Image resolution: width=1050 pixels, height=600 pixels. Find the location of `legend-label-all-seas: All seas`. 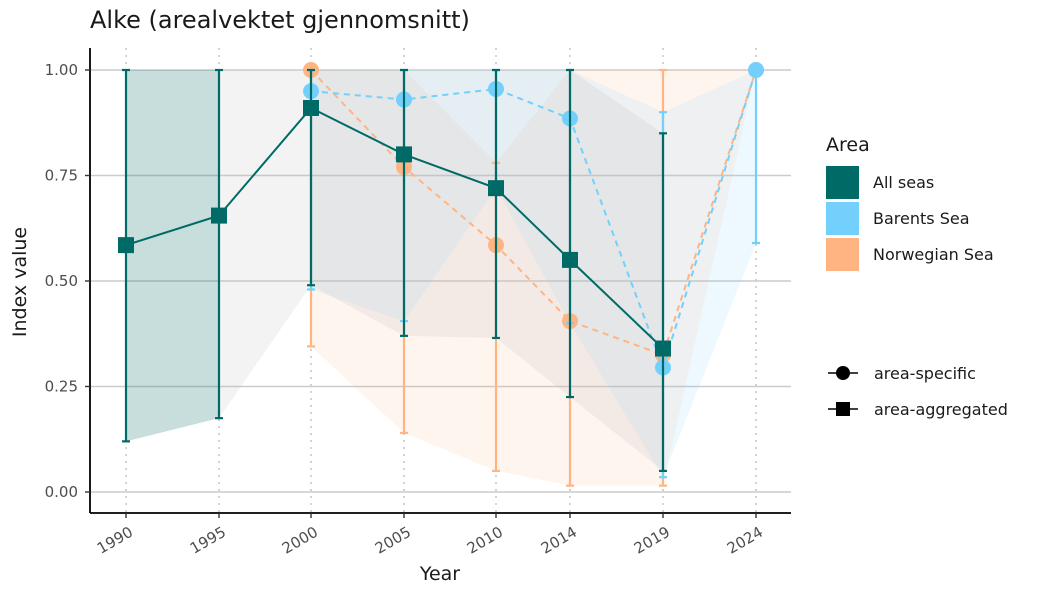

legend-label-all-seas: All seas is located at coordinates (904, 182).